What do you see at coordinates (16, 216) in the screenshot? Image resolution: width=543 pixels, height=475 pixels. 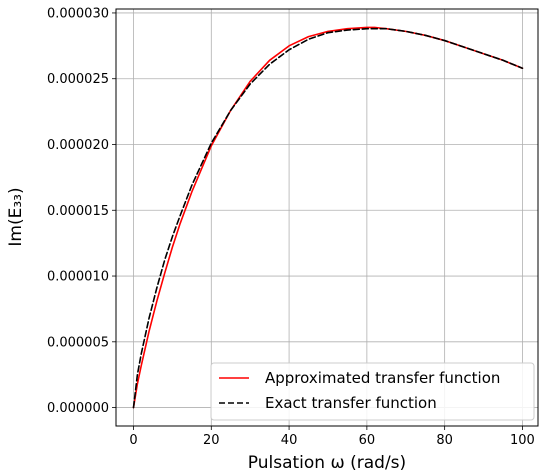 I see `y-axis-label: Im(E₃₃)` at bounding box center [16, 216].